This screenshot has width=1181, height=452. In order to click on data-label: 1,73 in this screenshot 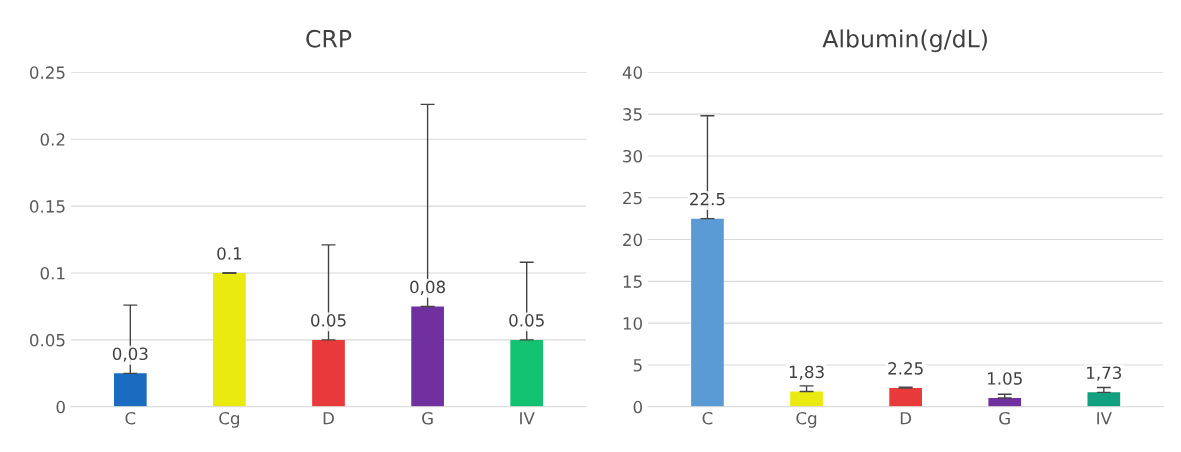, I will do `click(1104, 373)`.